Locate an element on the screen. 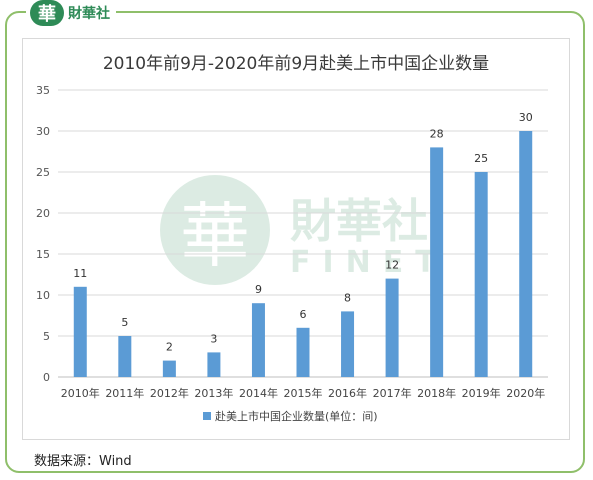 This screenshot has width=593, height=480. x-tick-label: 2013年 is located at coordinates (213, 393).